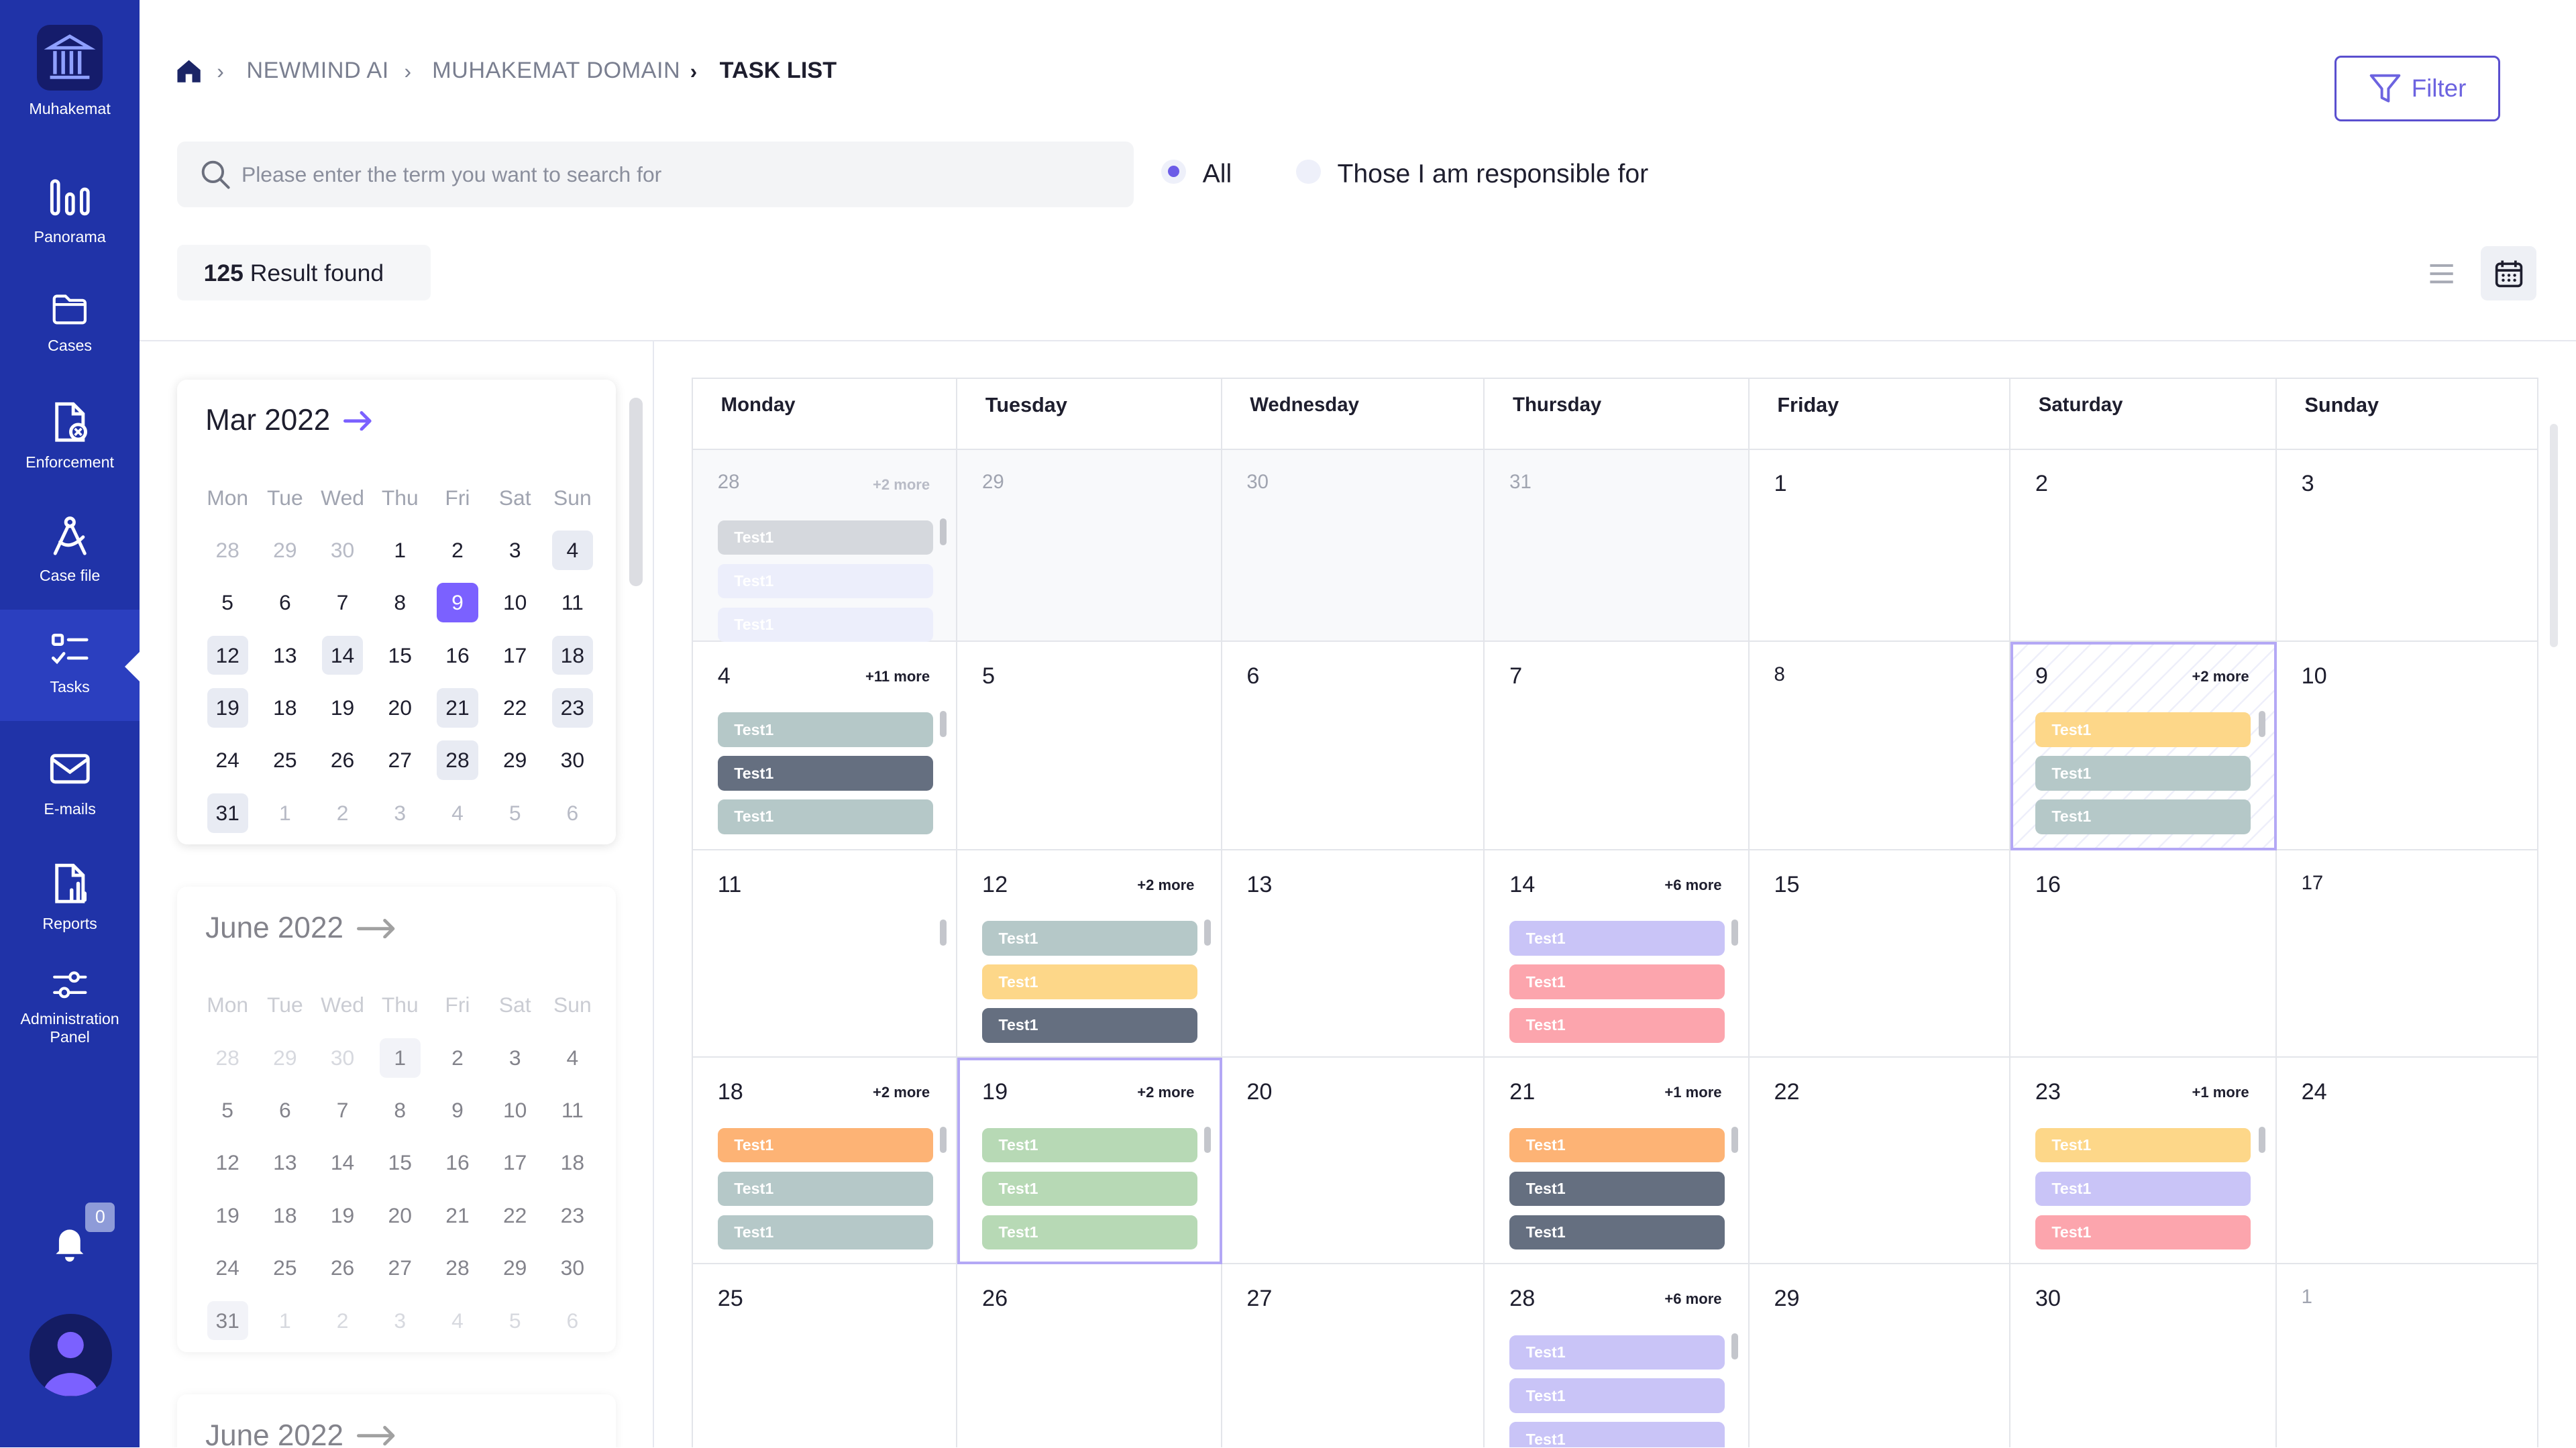 Image resolution: width=2576 pixels, height=1448 pixels. I want to click on mini-calendar-day: 27, so click(400, 760).